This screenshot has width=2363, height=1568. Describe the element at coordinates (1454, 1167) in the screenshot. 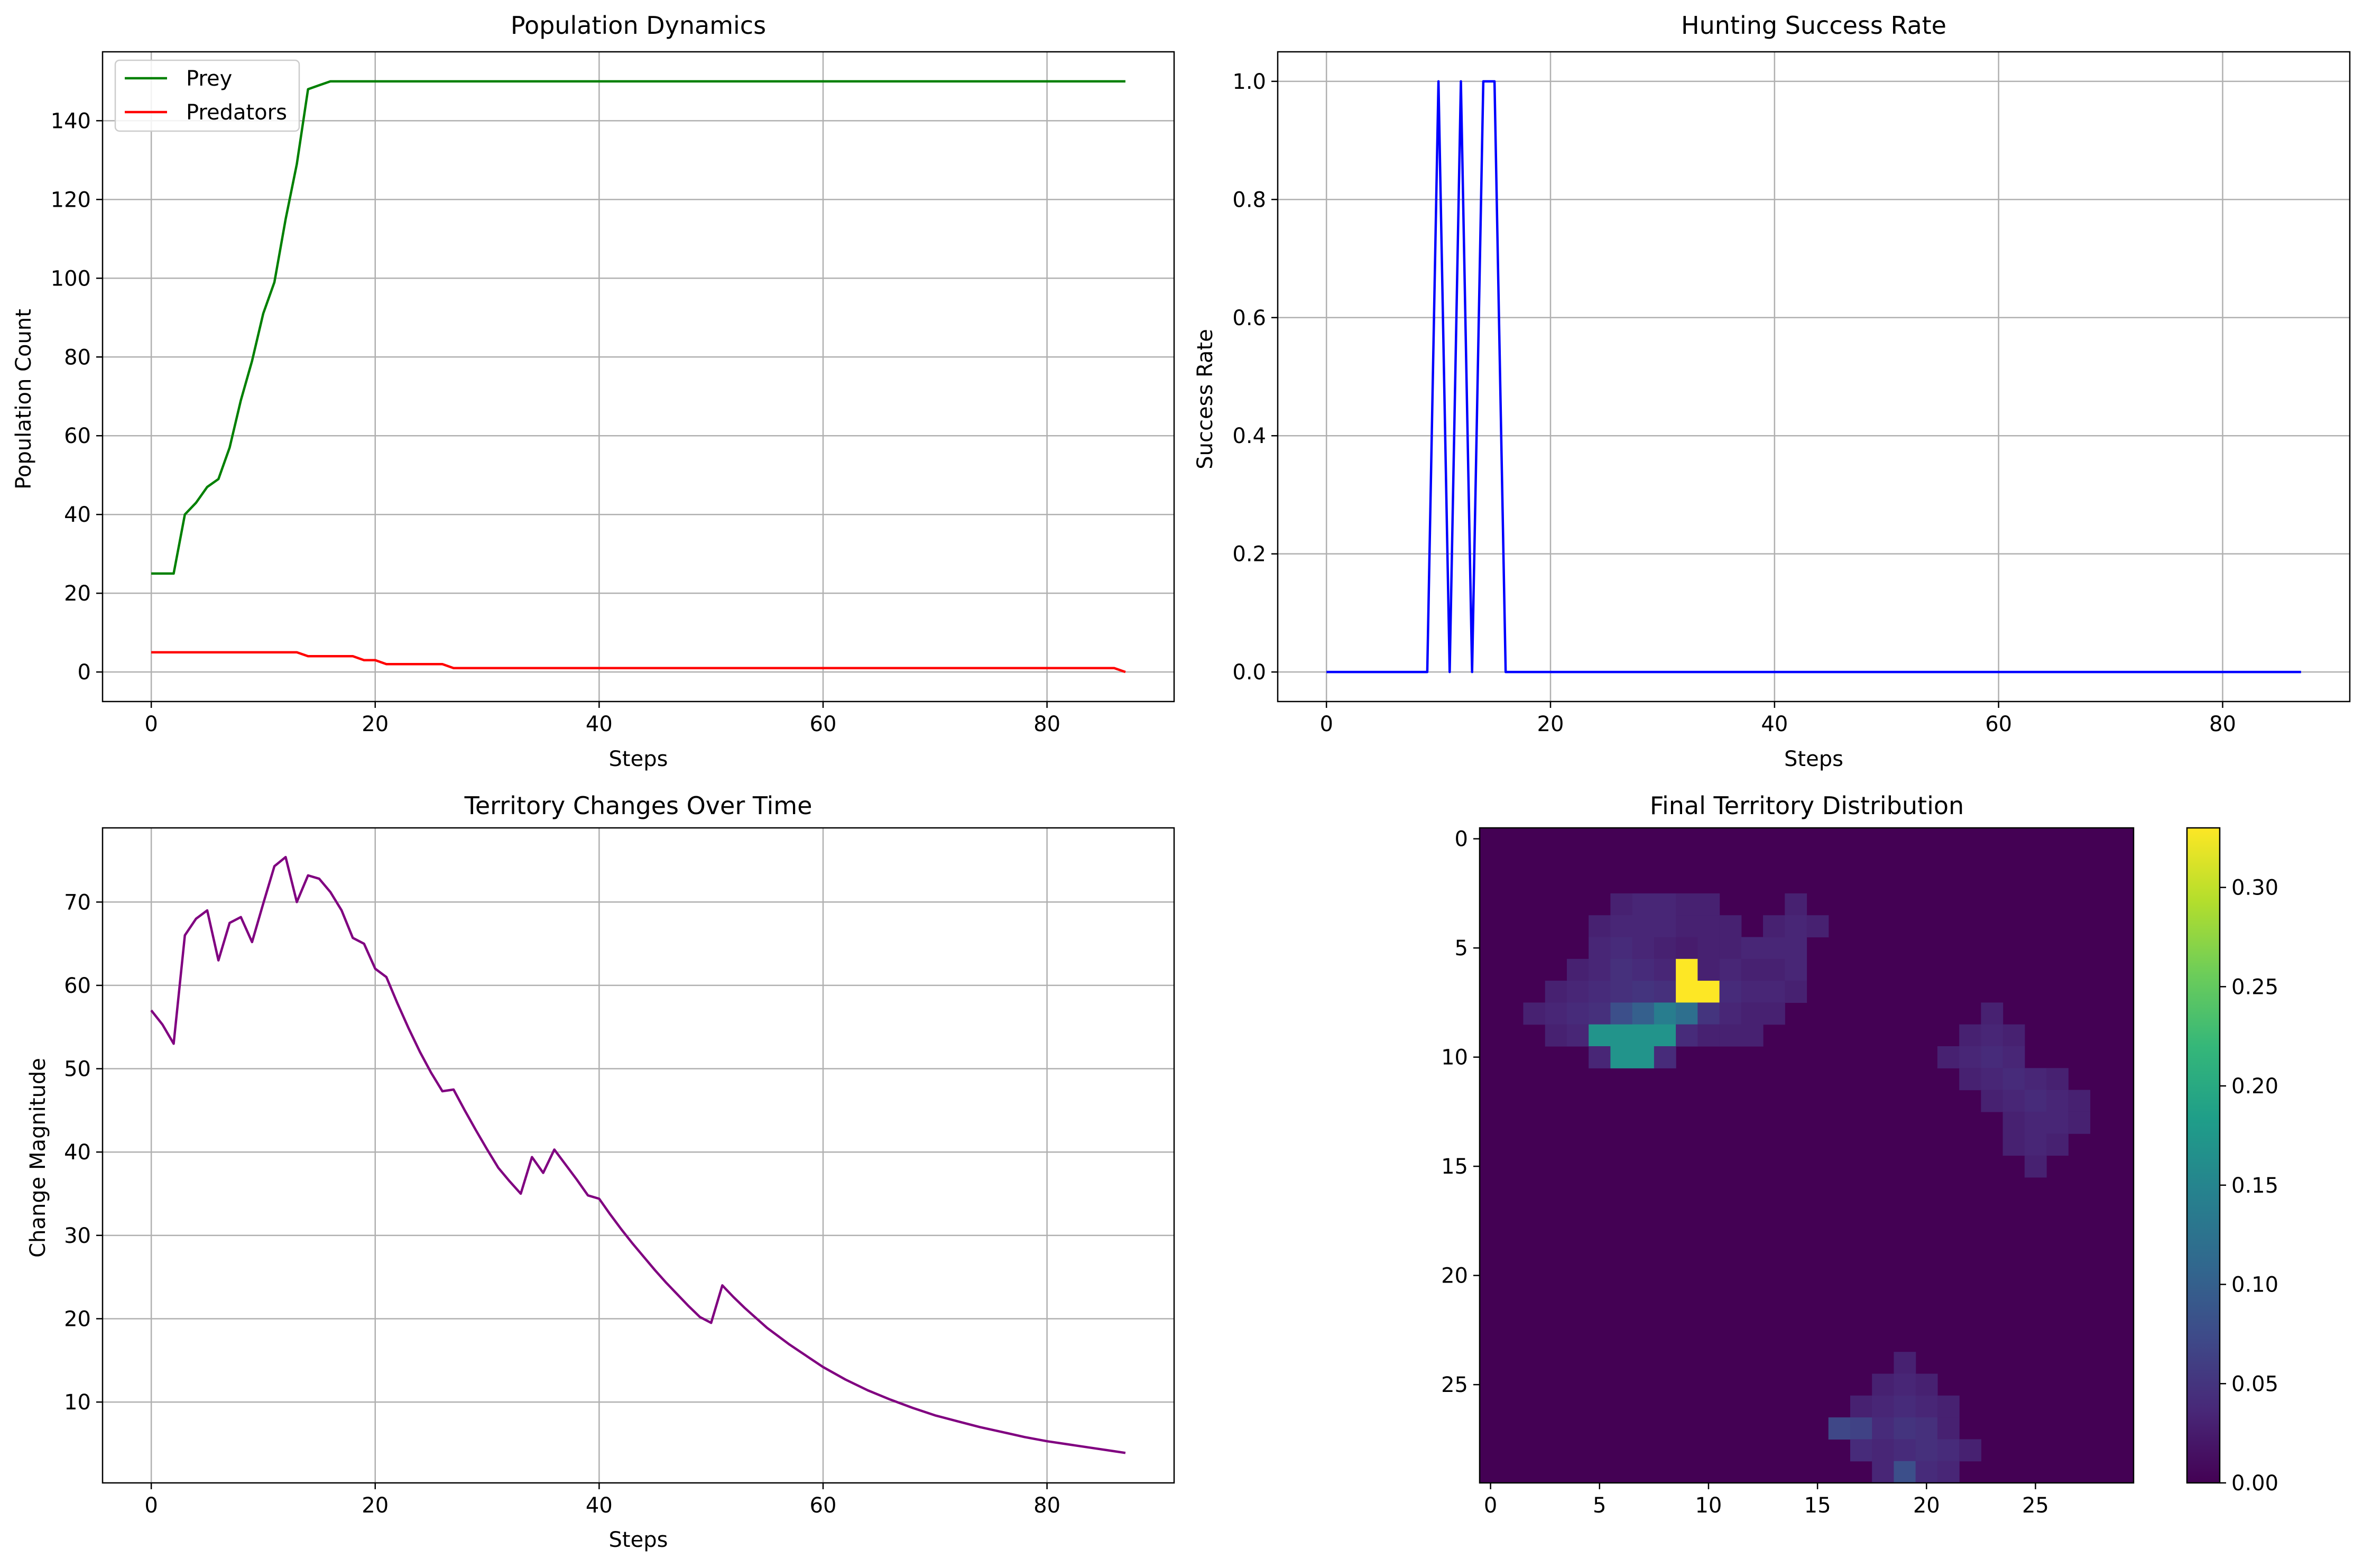

I see `y-tick-label: 15` at that location.